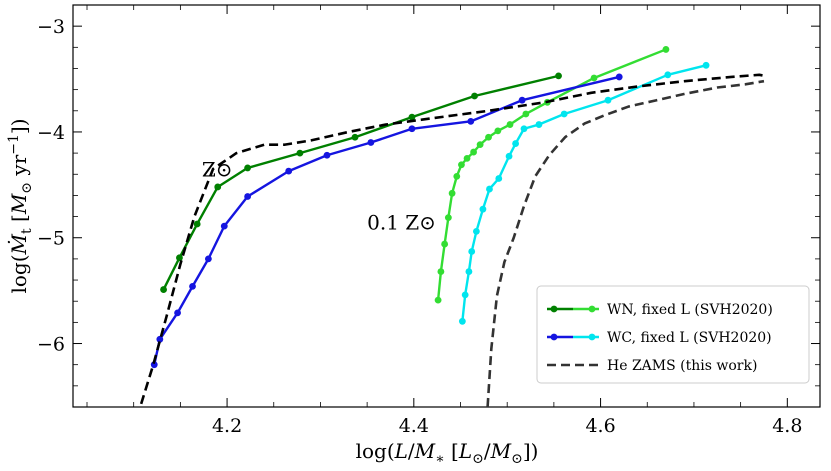 The height and width of the screenshot is (471, 831). What do you see at coordinates (414, 426) in the screenshot?
I see `x-tick-label: 4.4` at bounding box center [414, 426].